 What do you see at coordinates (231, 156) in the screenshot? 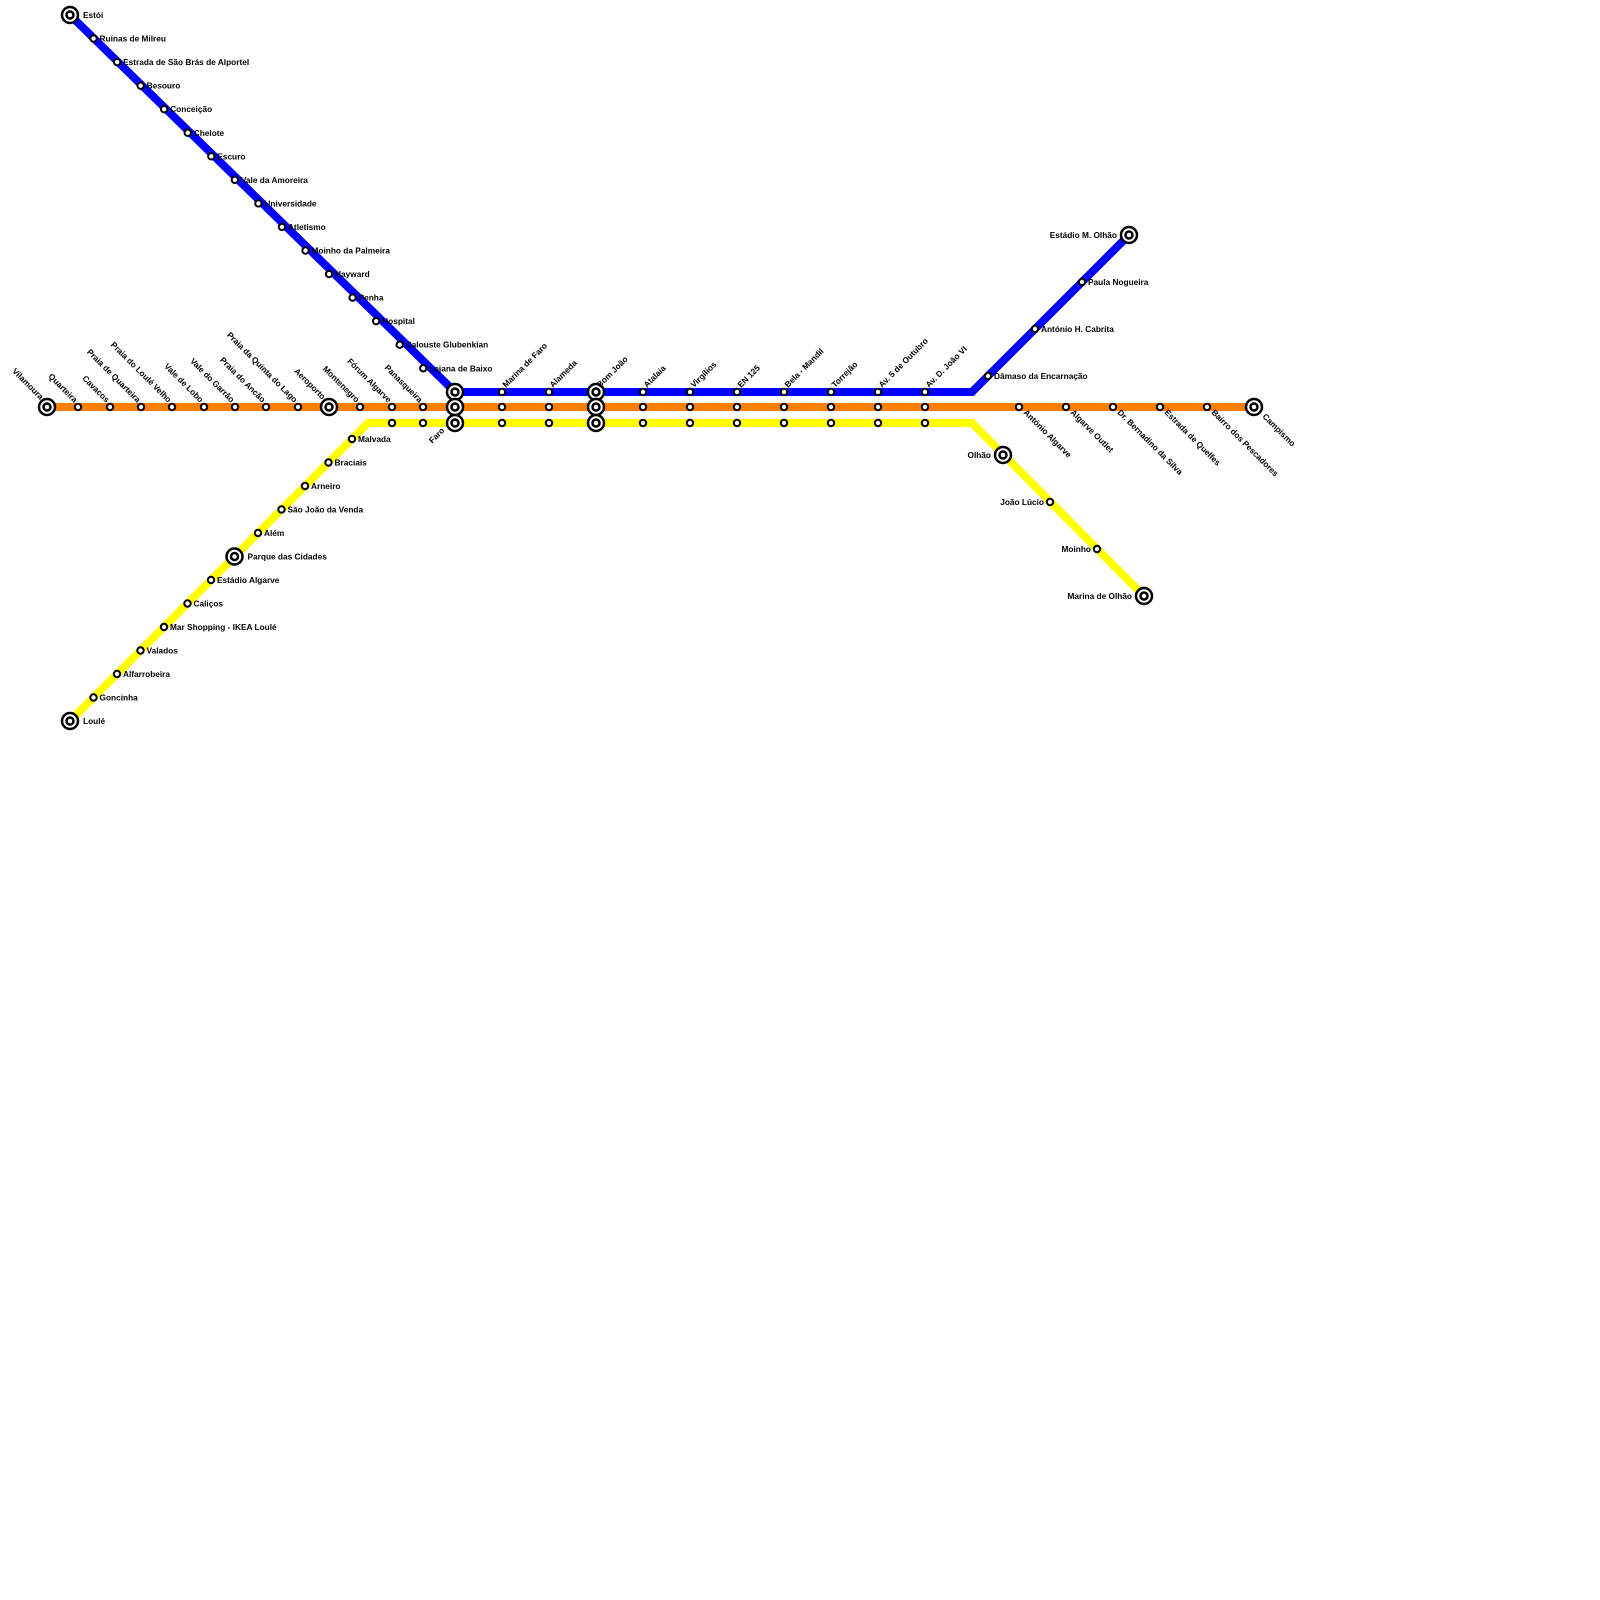
I see `station-label: Escuro` at bounding box center [231, 156].